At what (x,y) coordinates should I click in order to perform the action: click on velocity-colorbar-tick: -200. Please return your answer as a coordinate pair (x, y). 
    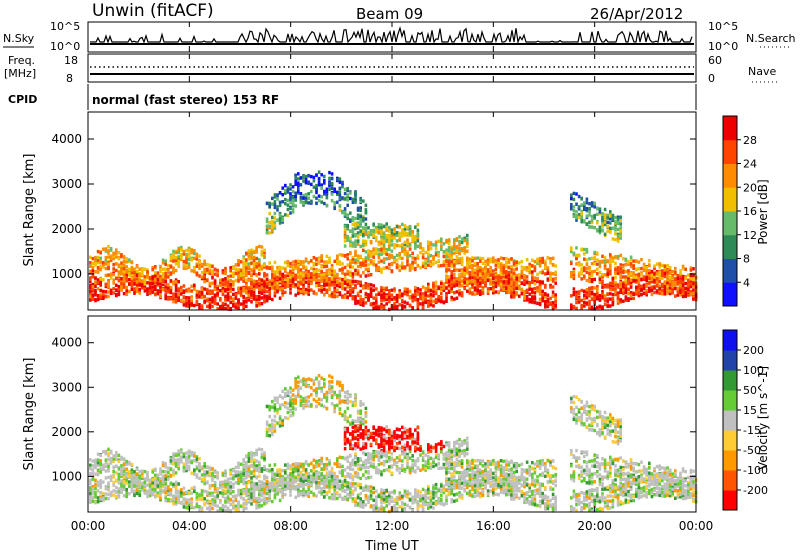
    Looking at the image, I should click on (755, 490).